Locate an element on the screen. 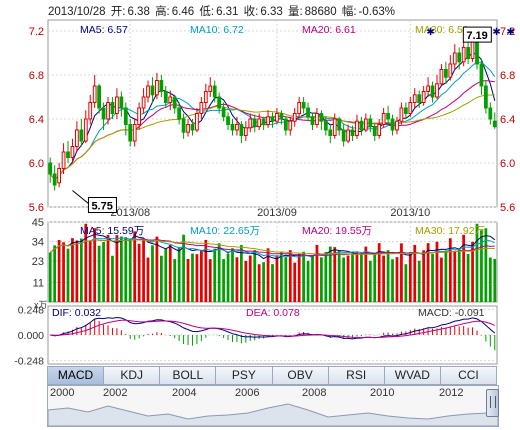 This screenshot has height=430, width=520. macd-legend-item: DIF: 0.032 is located at coordinates (76, 313).